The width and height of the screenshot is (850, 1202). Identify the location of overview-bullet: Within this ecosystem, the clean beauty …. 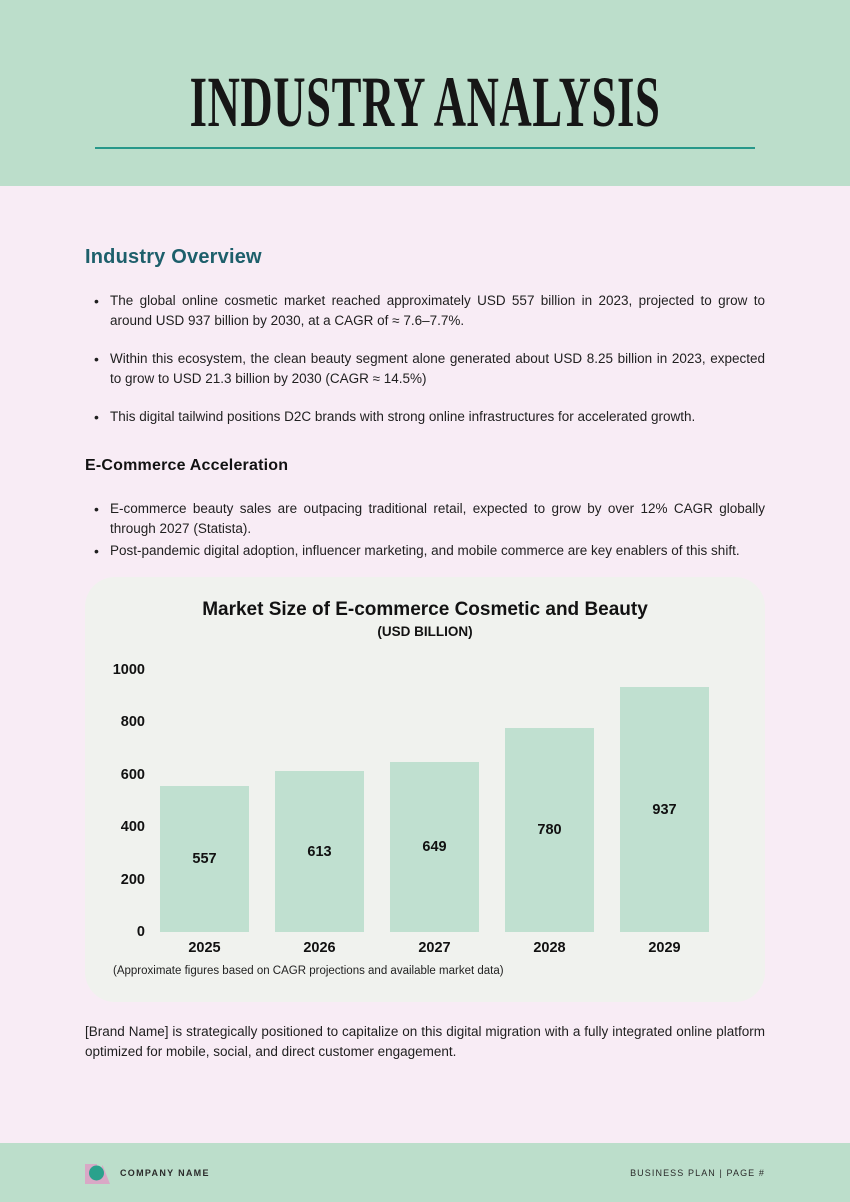
(425, 369).